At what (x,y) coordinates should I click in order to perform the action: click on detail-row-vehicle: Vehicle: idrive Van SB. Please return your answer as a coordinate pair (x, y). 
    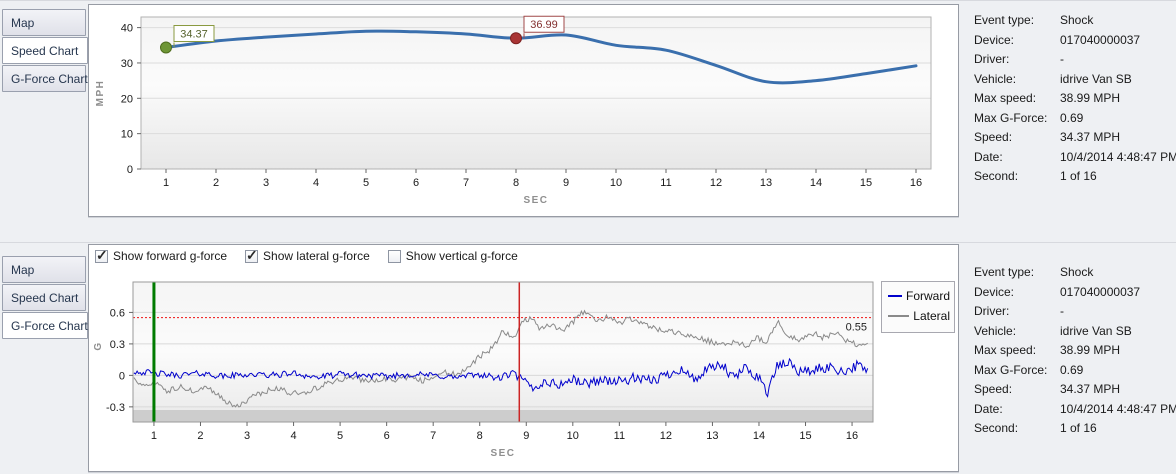
    Looking at the image, I should click on (1074, 332).